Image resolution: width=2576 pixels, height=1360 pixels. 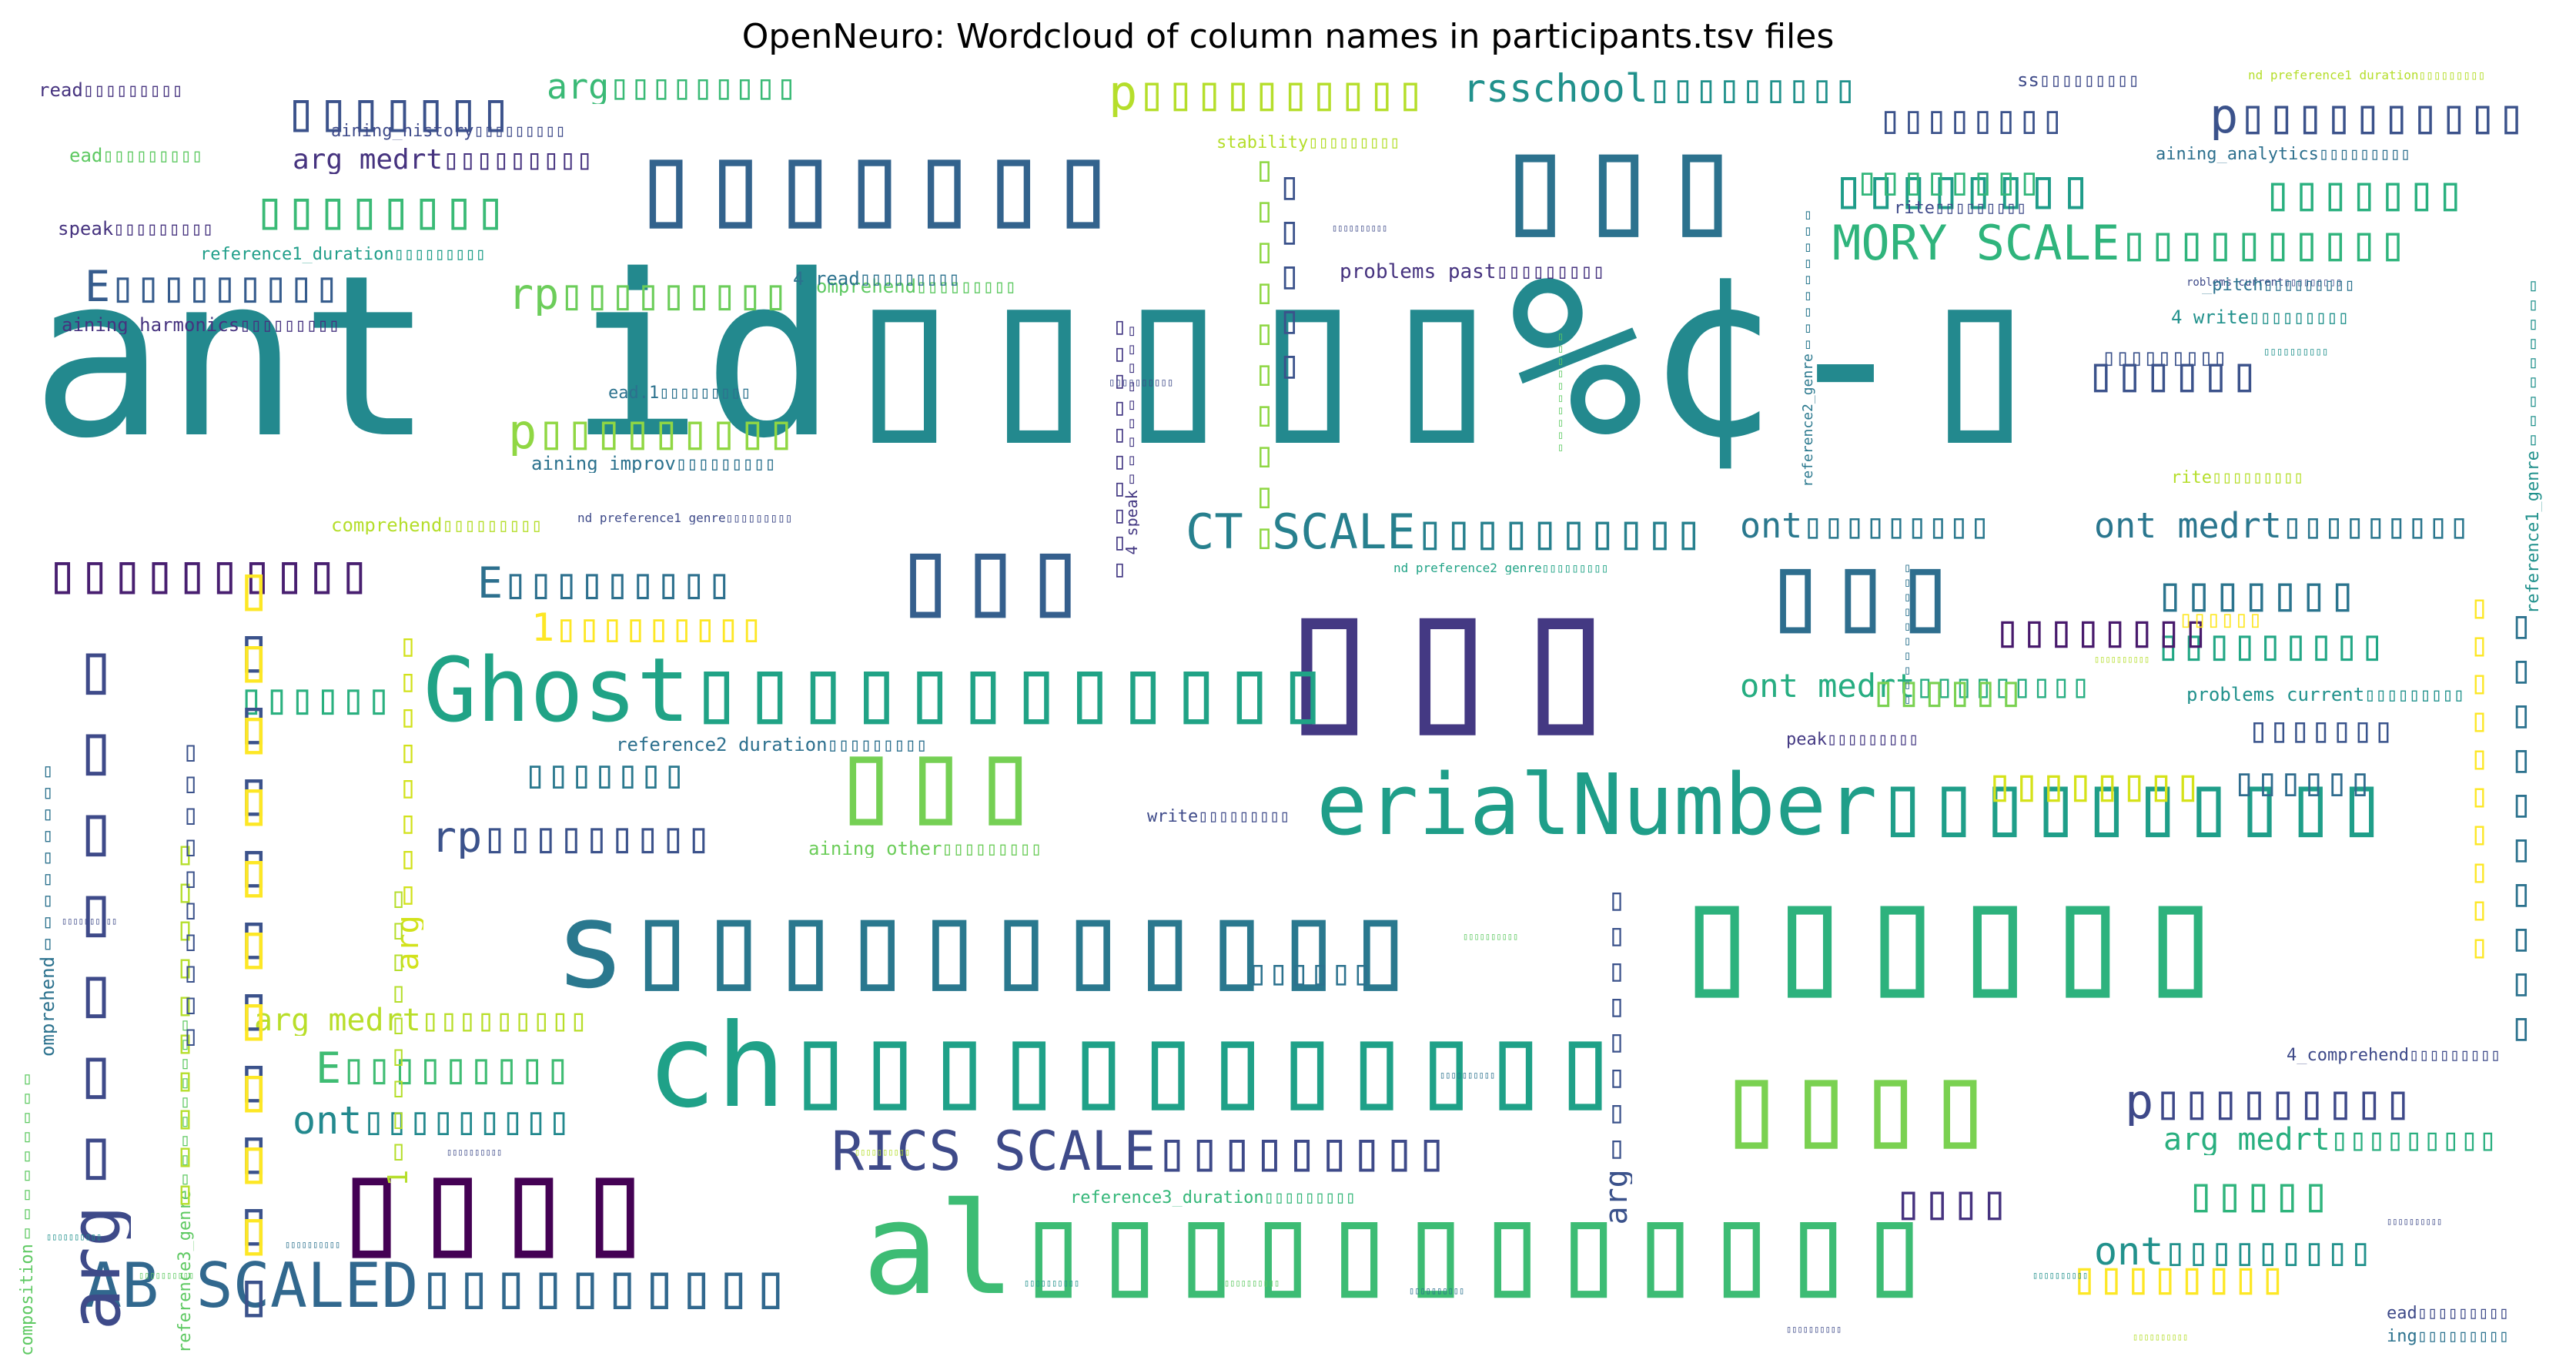 What do you see at coordinates (672, 86) in the screenshot?
I see `word: arg▯▯▯▯▯▯▯▯▯` at bounding box center [672, 86].